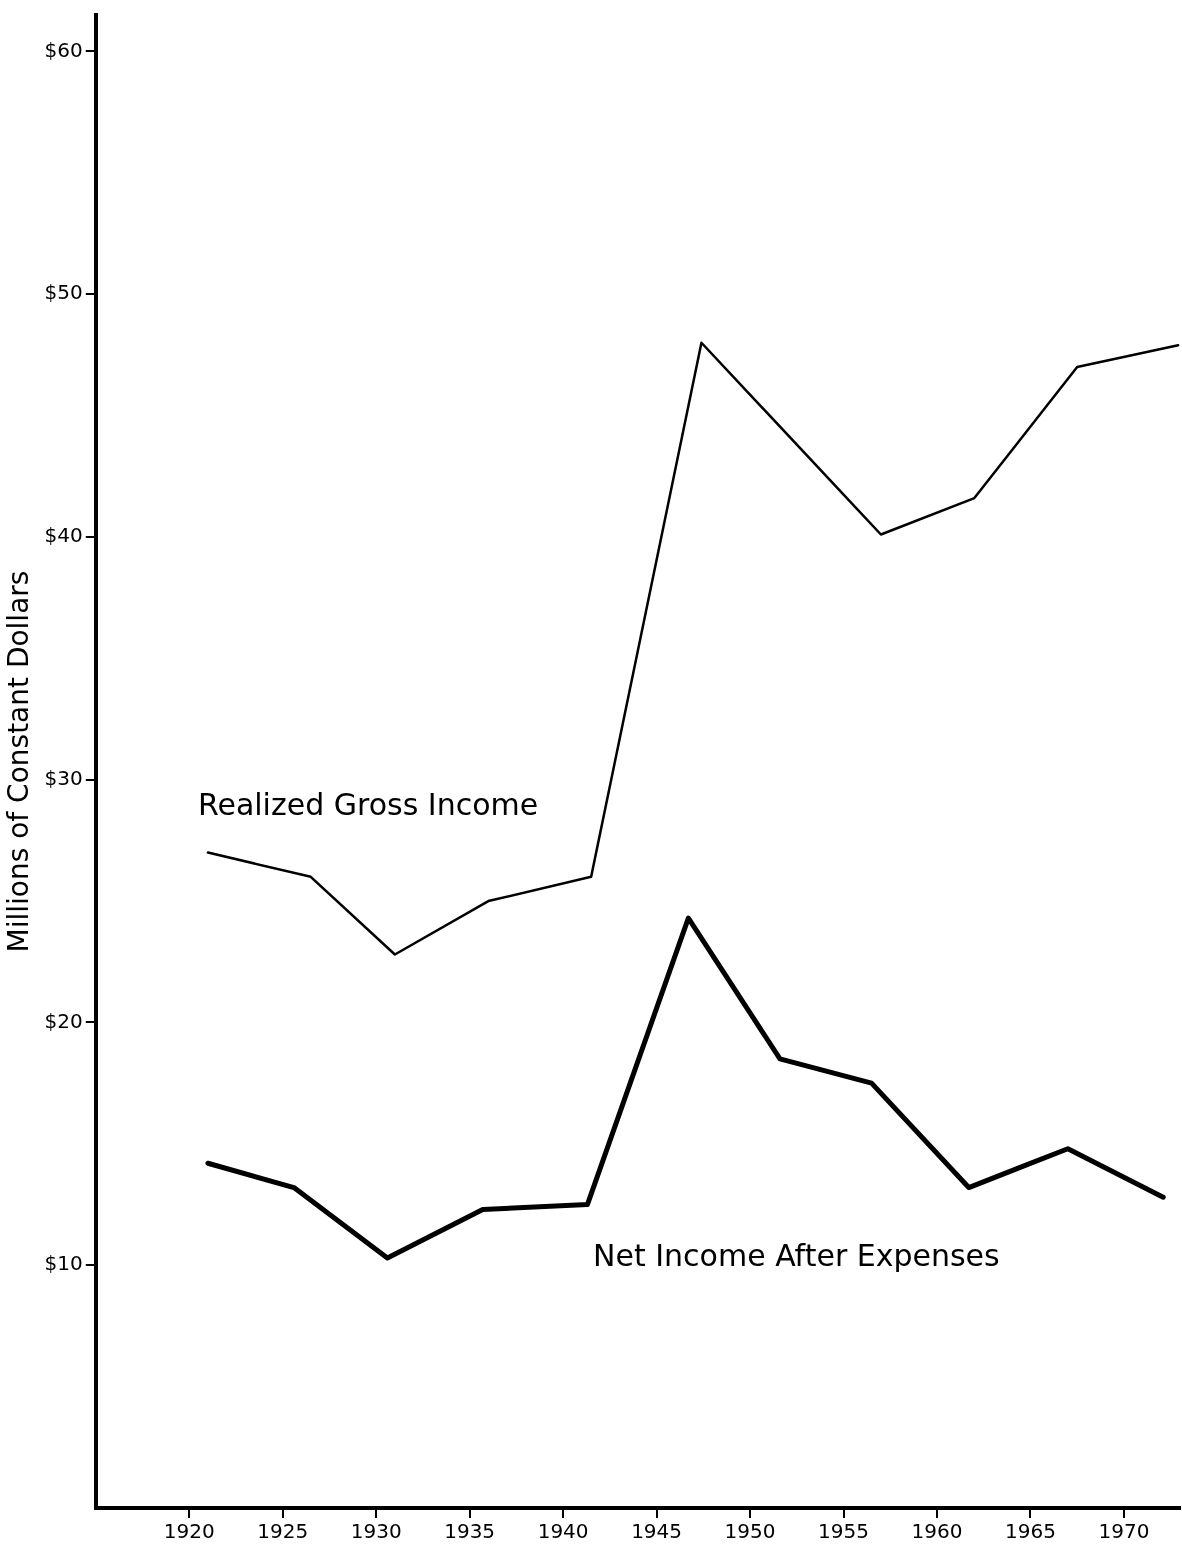 The height and width of the screenshot is (1548, 1182). What do you see at coordinates (63, 49) in the screenshot?
I see `y-tick-label: $60` at bounding box center [63, 49].